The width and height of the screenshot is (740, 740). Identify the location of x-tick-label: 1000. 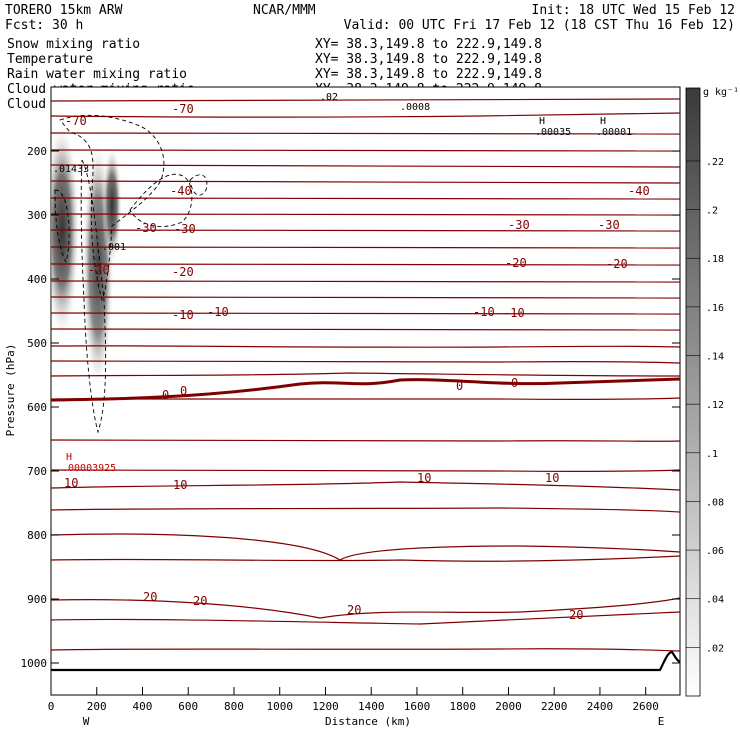
(279, 706).